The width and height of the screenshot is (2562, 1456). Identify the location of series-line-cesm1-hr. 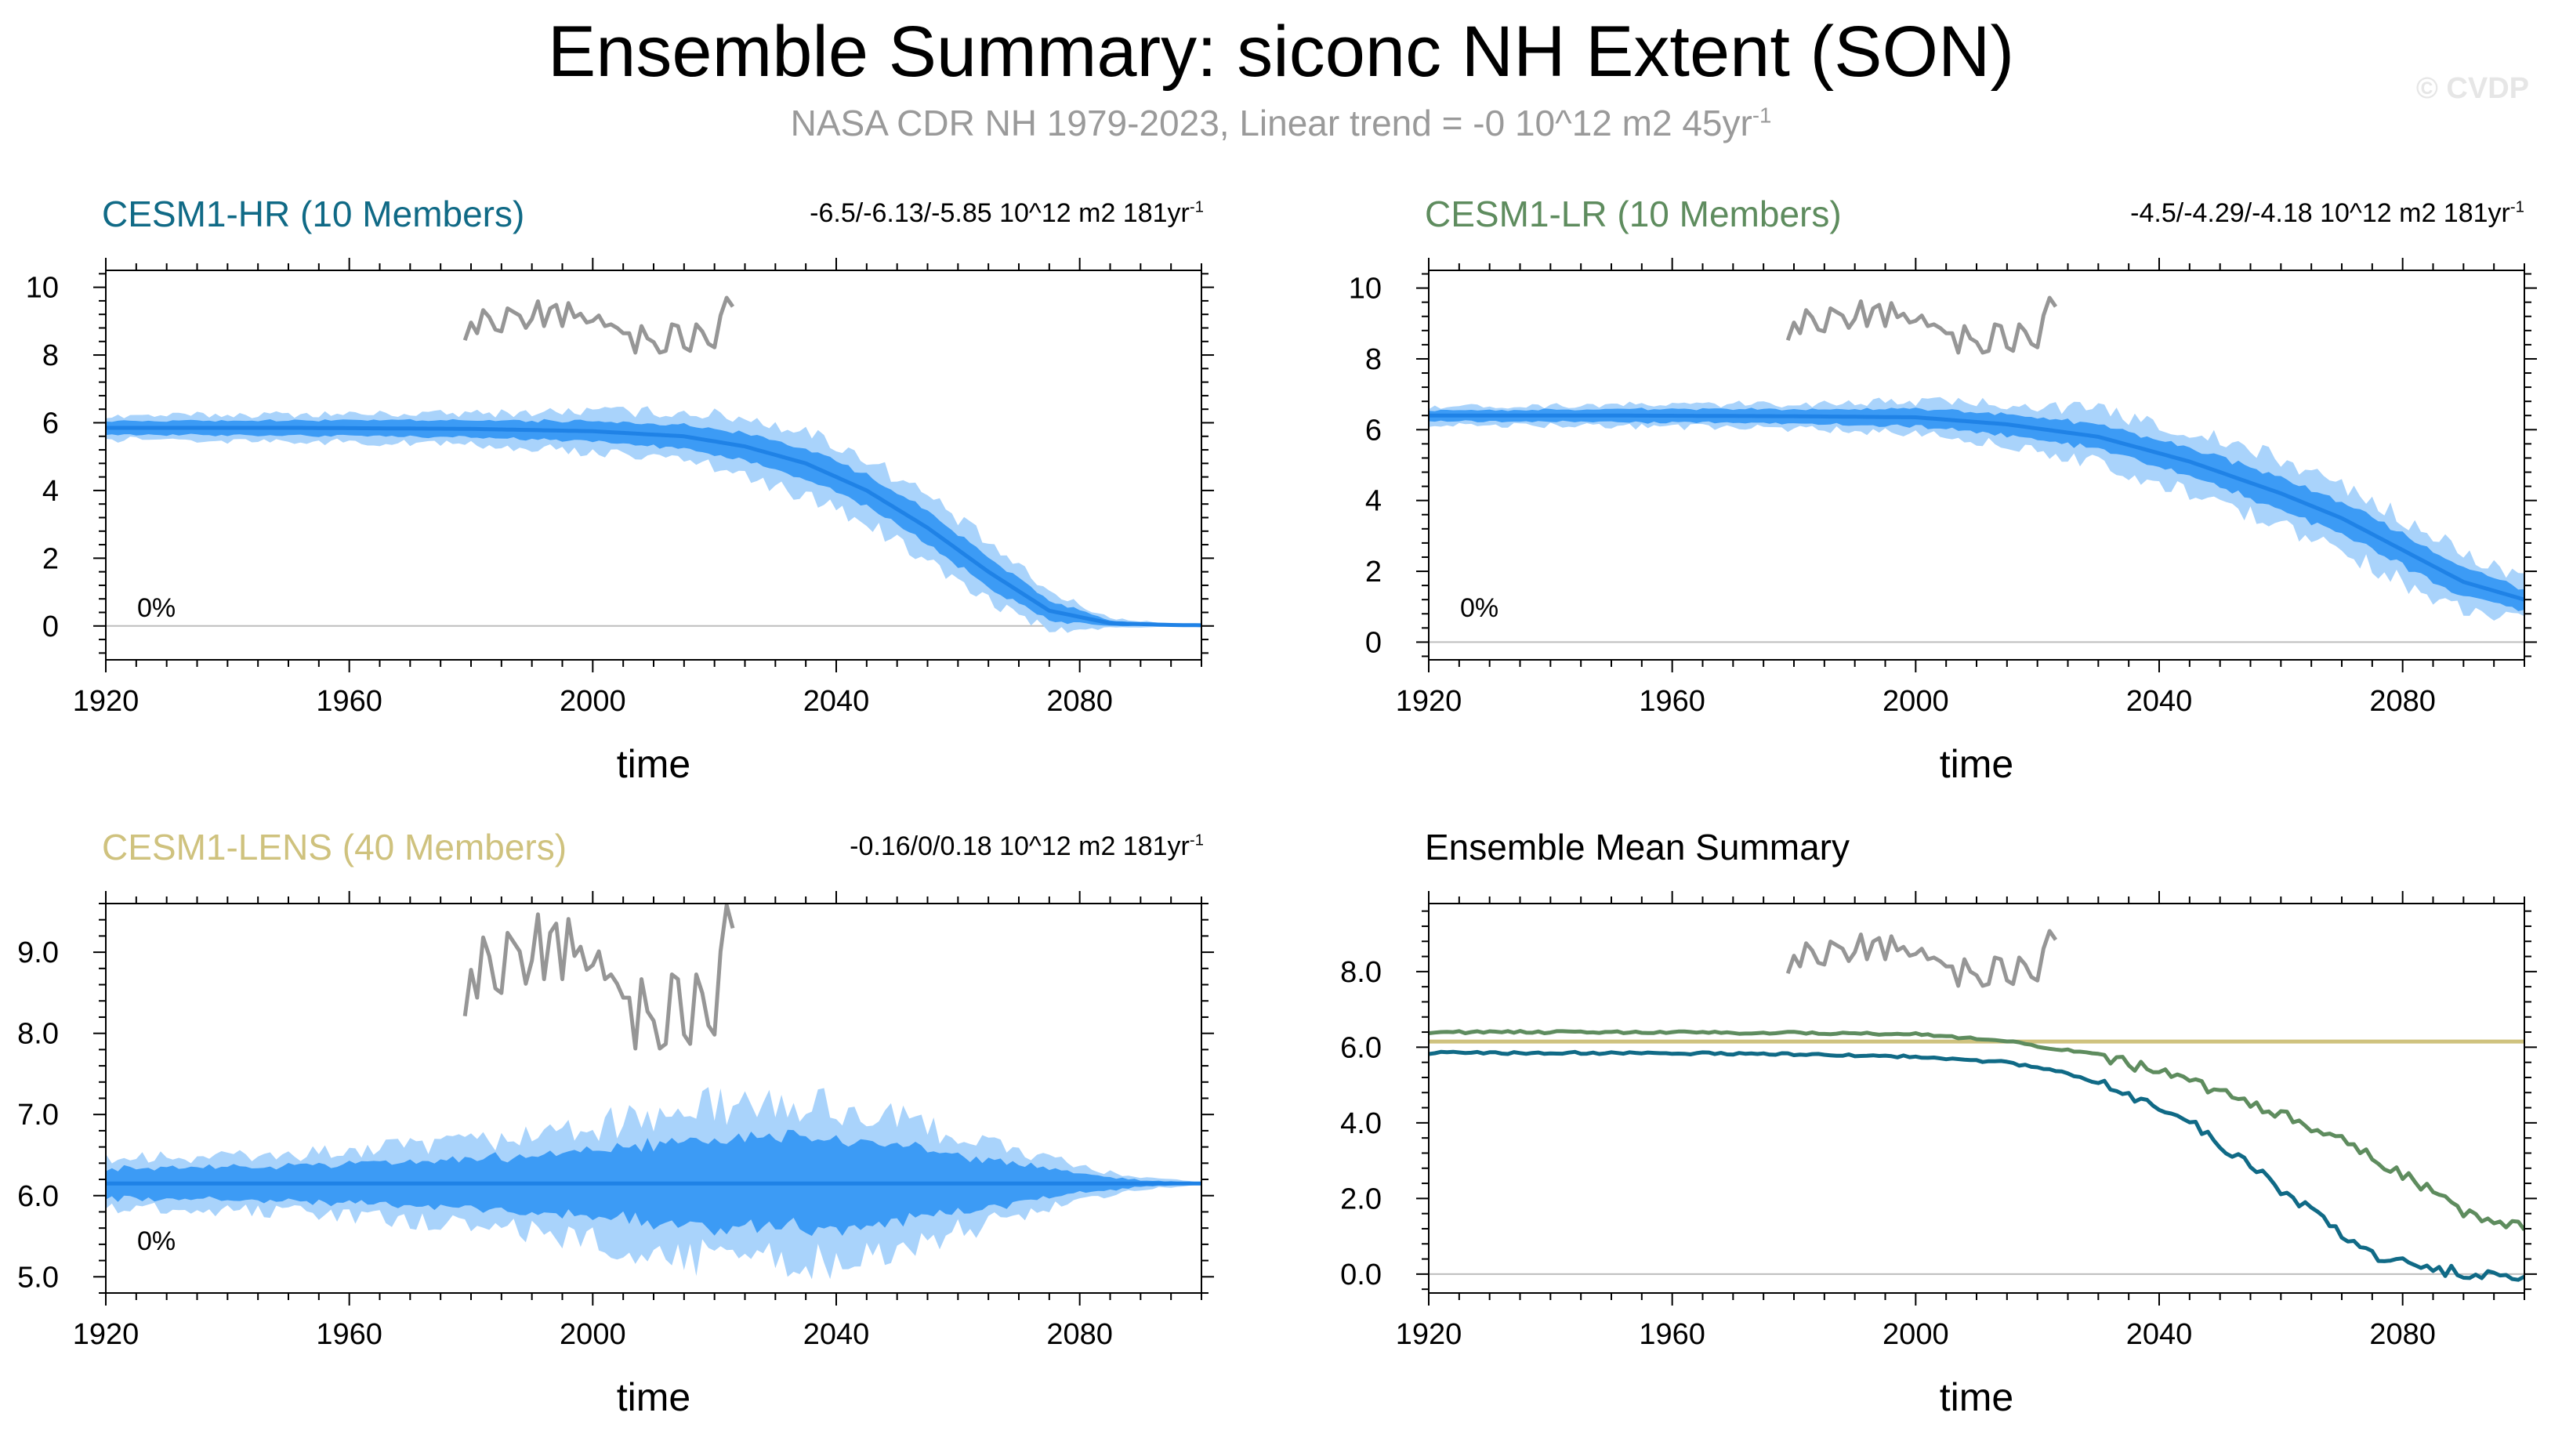
(1977, 1165).